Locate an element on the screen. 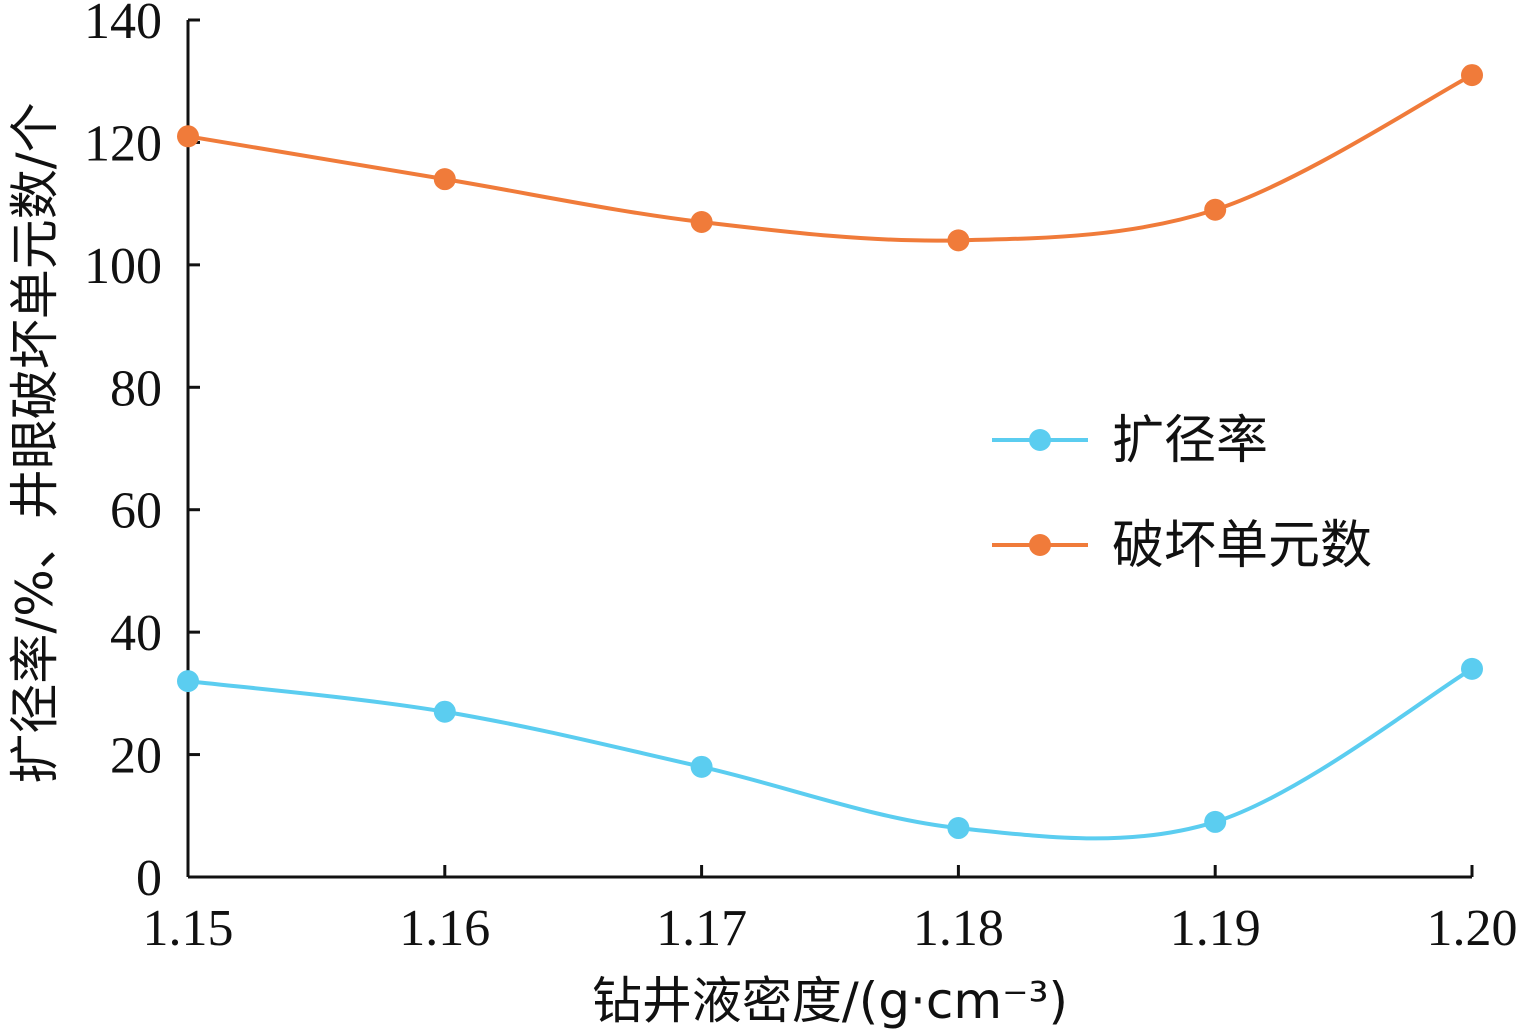 This screenshot has width=1527, height=1033. y-axis-title: 扩径率/%、井眼破坏单元数/个 is located at coordinates (35, 442).